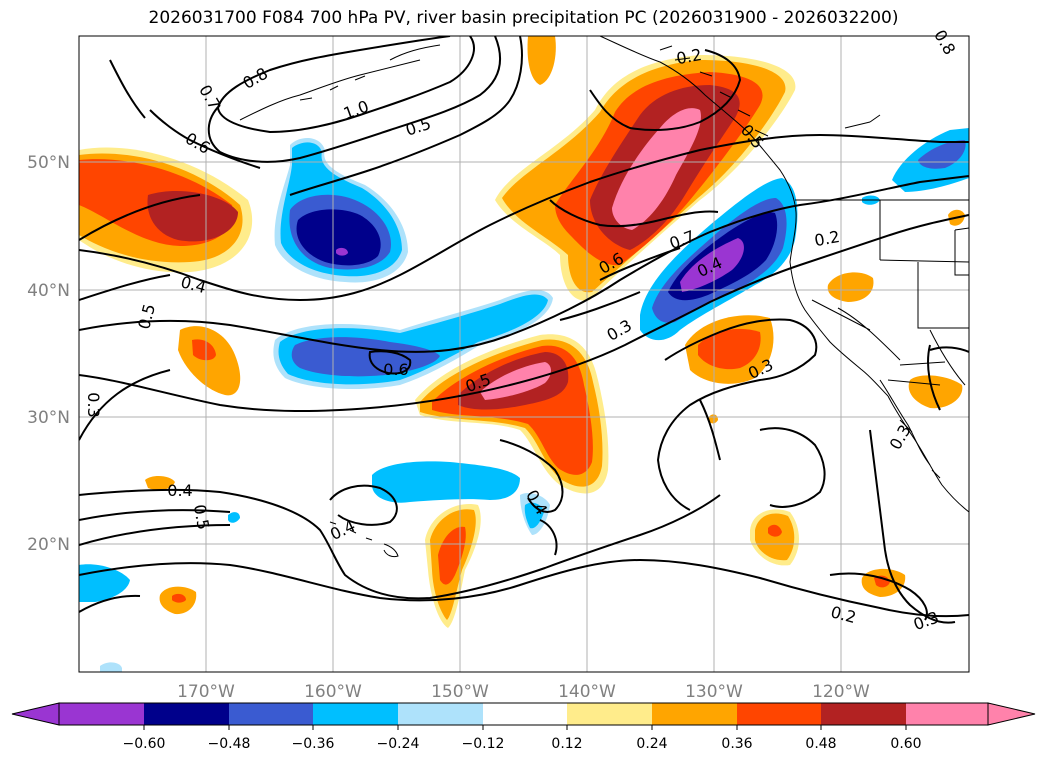  I want to click on colorbar-tick-label: −0.12, so click(483, 744).